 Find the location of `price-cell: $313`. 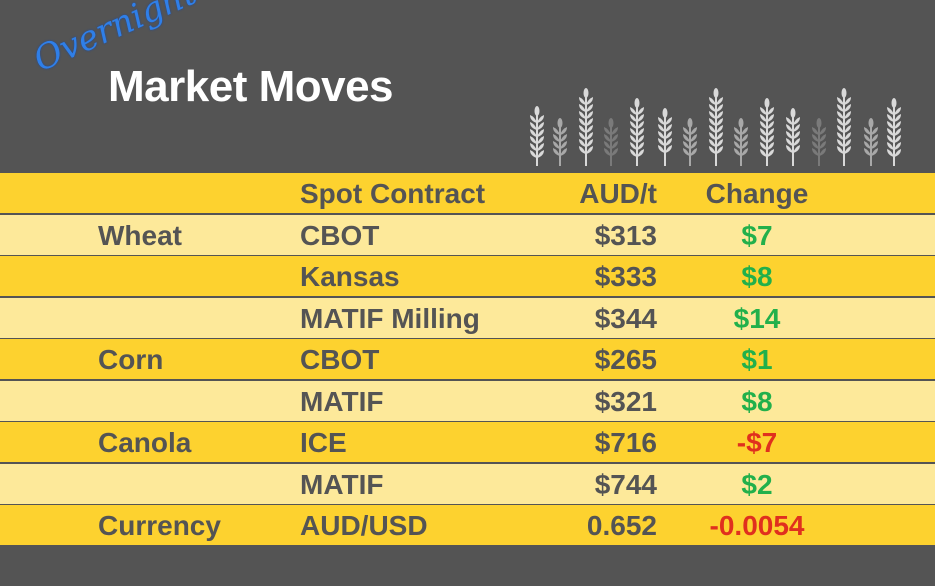

price-cell: $313 is located at coordinates (625, 235).